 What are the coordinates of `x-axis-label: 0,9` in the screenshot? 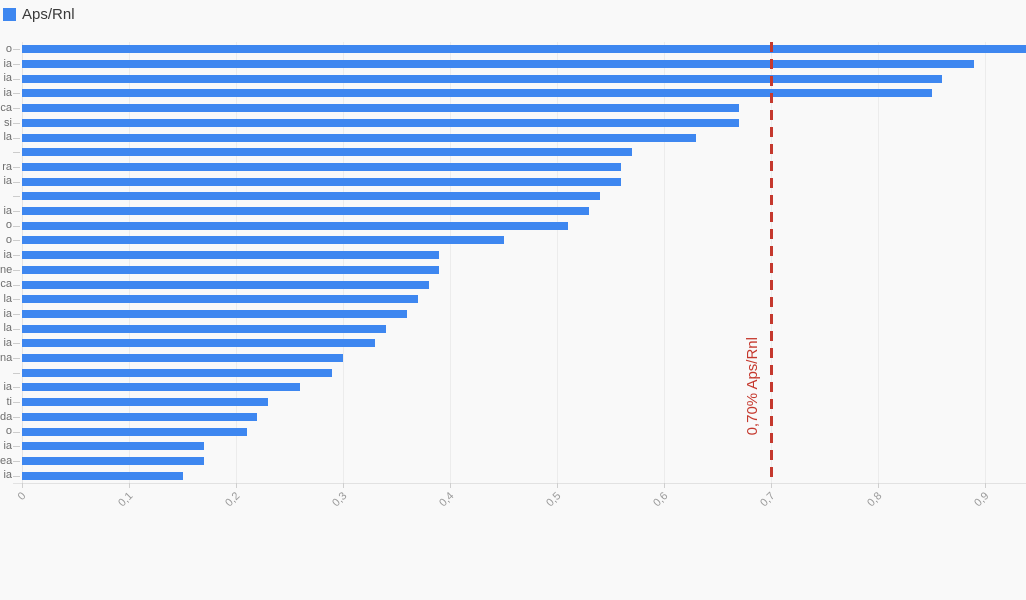 It's located at (982, 500).